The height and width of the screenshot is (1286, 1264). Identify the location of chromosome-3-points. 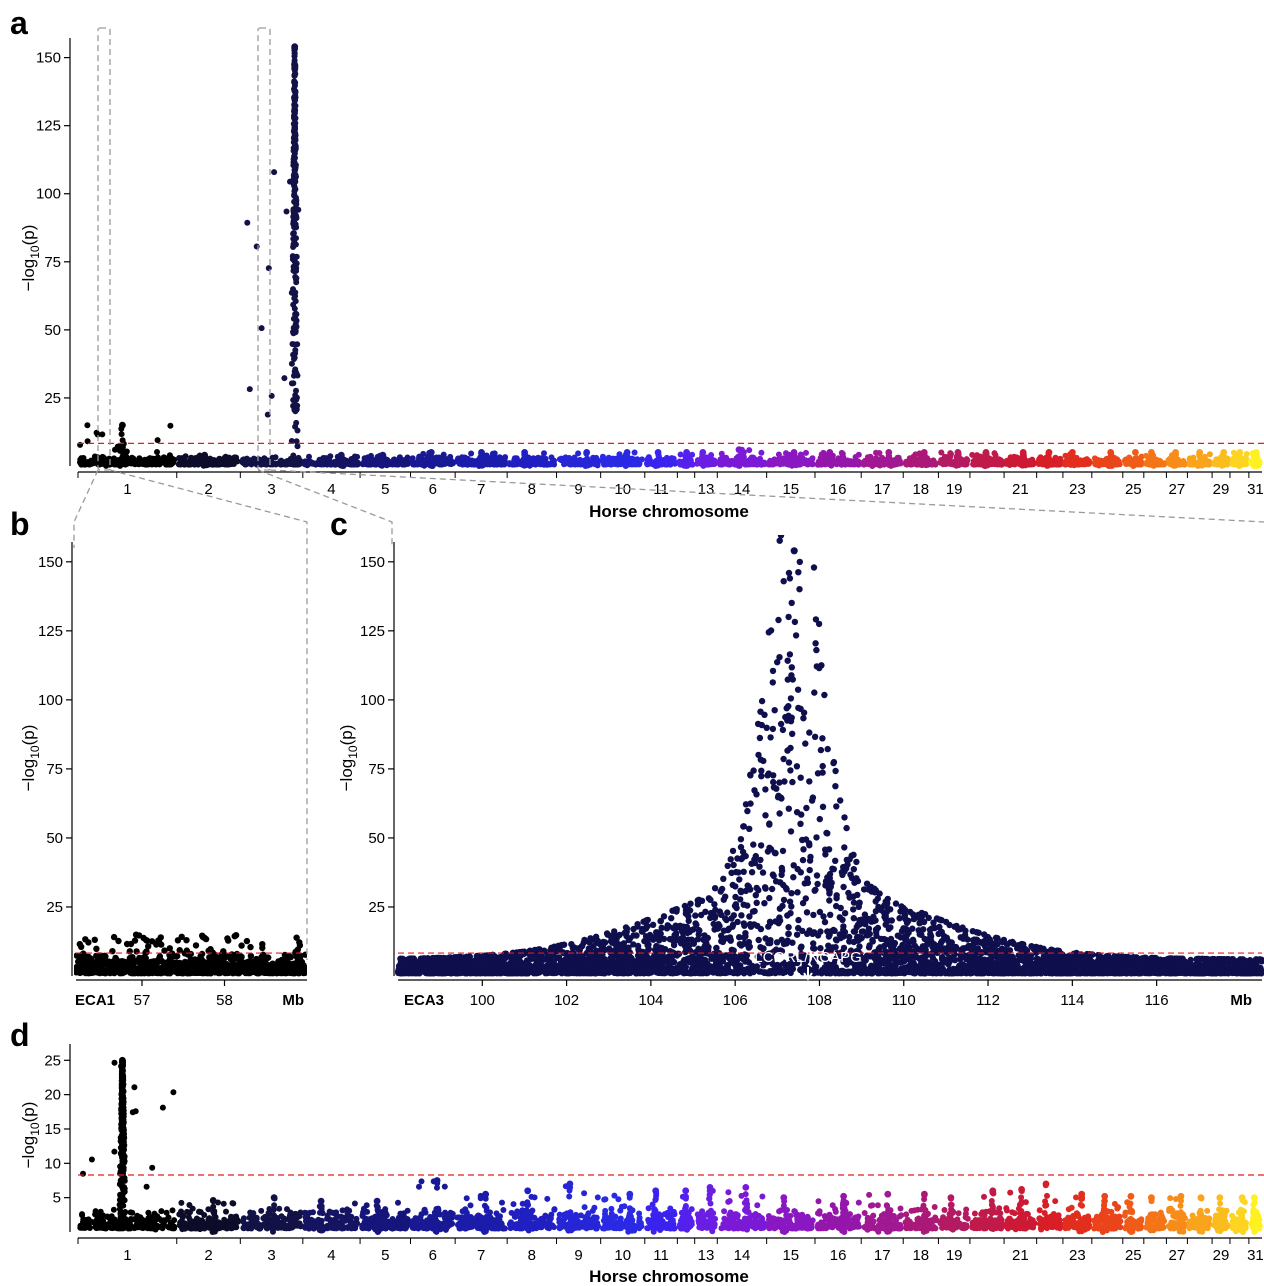
(271, 255).